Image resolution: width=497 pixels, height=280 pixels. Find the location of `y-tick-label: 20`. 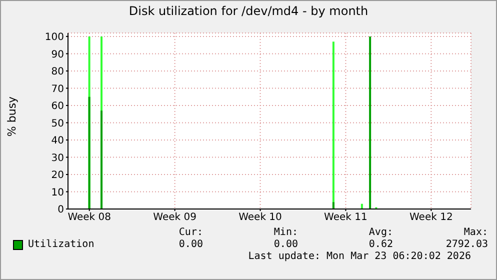

y-tick-label: 20 is located at coordinates (57, 176).